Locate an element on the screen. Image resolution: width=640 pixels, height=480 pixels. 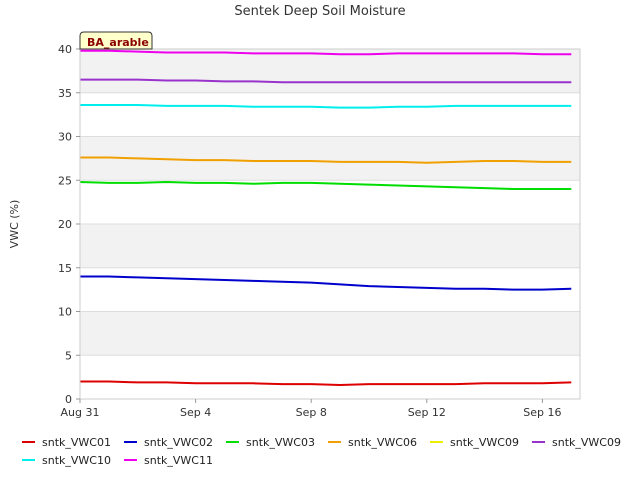
legend-label: sntk_VWC10 is located at coordinates (76, 460).